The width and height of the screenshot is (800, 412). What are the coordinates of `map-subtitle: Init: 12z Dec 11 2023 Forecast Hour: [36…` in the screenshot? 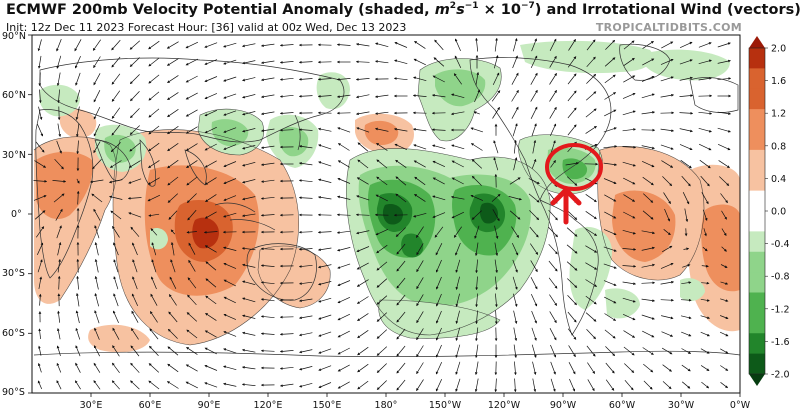 It's located at (206, 27).